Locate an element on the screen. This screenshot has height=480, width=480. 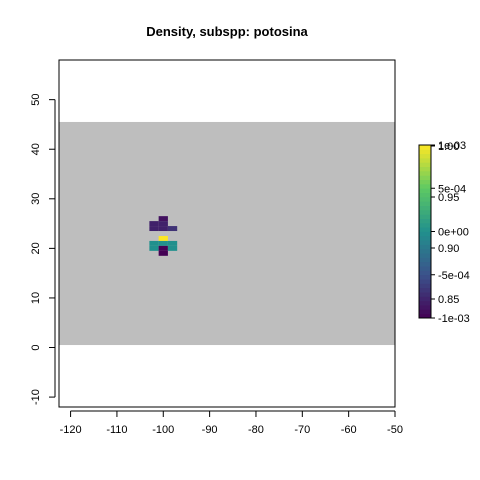
y-tick-label: 40 is located at coordinates (36, 149).